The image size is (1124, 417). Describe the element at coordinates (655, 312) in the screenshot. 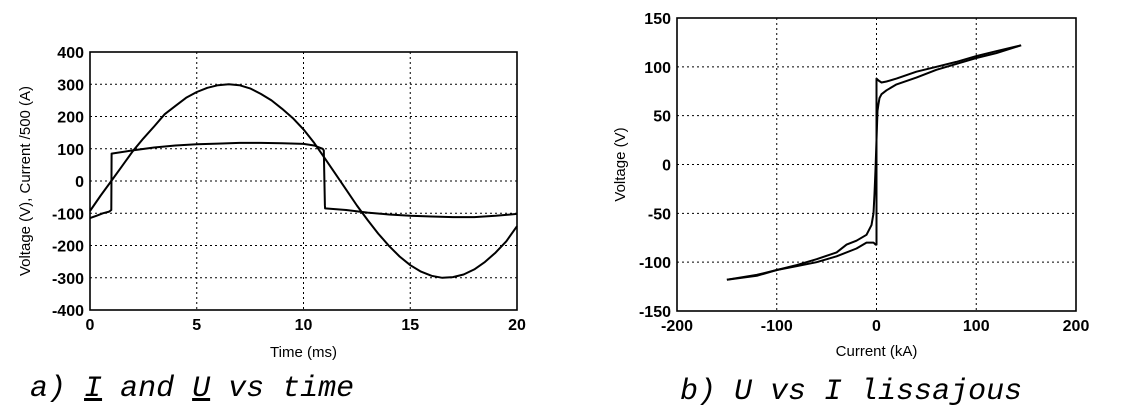

I see `y-tick-label: -150` at that location.